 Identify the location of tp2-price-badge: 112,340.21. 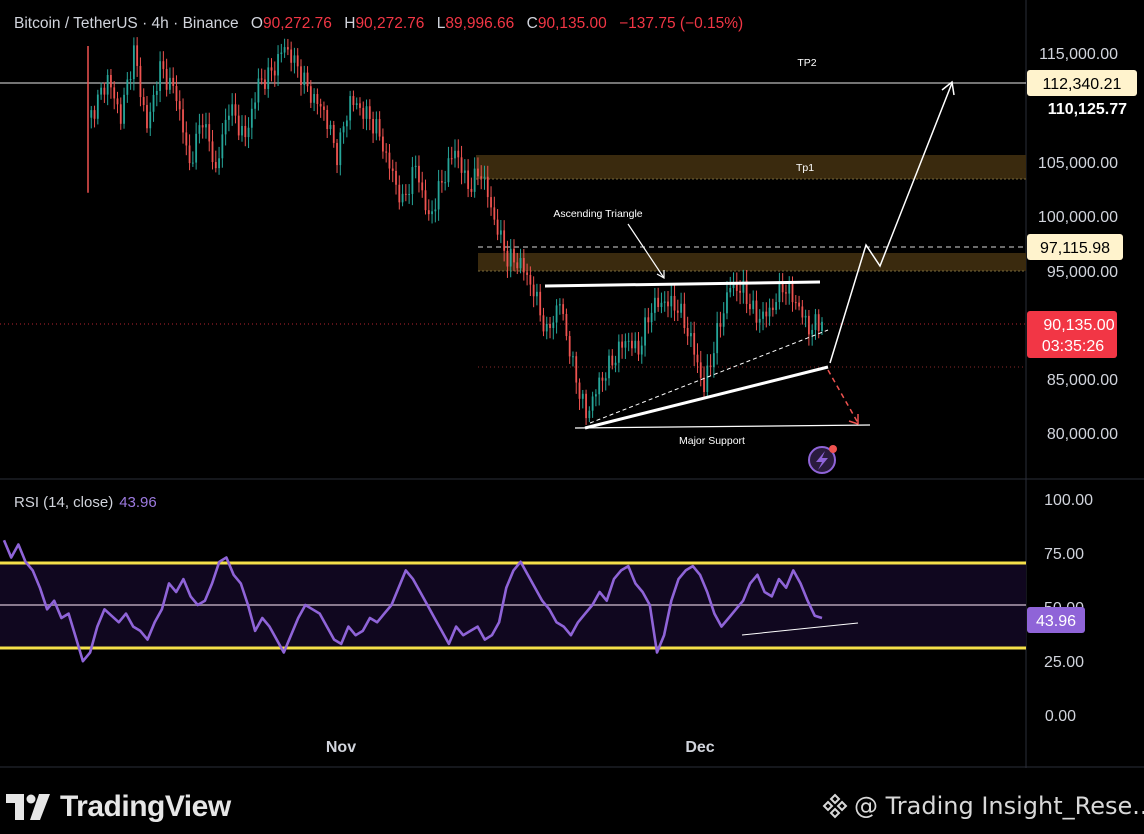
(1082, 83).